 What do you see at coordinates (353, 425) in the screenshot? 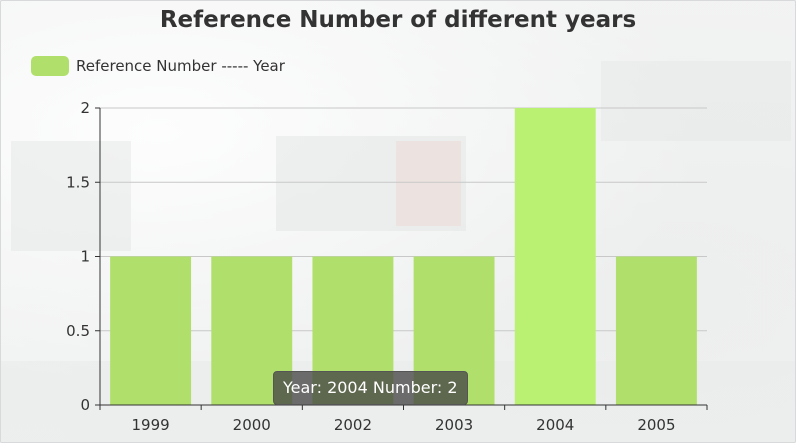
I see `x-tick-label: 2002` at bounding box center [353, 425].